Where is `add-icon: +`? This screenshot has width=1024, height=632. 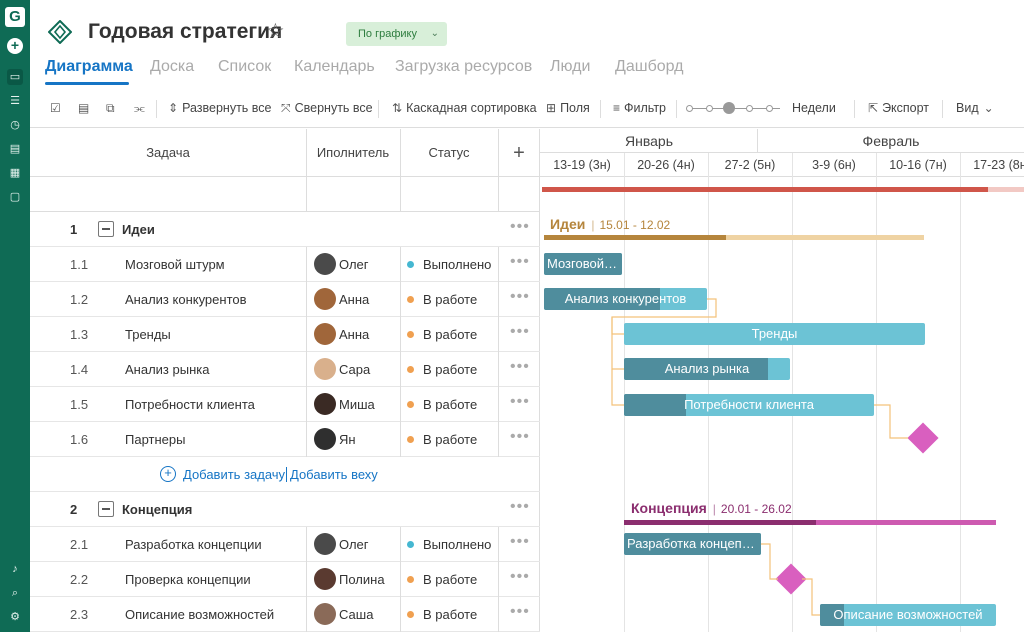
add-icon: + is located at coordinates (15, 46).